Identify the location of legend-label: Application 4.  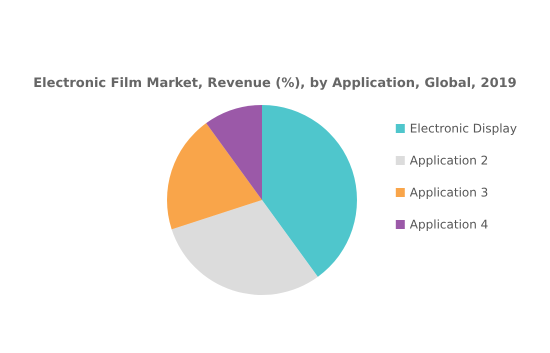
(449, 225).